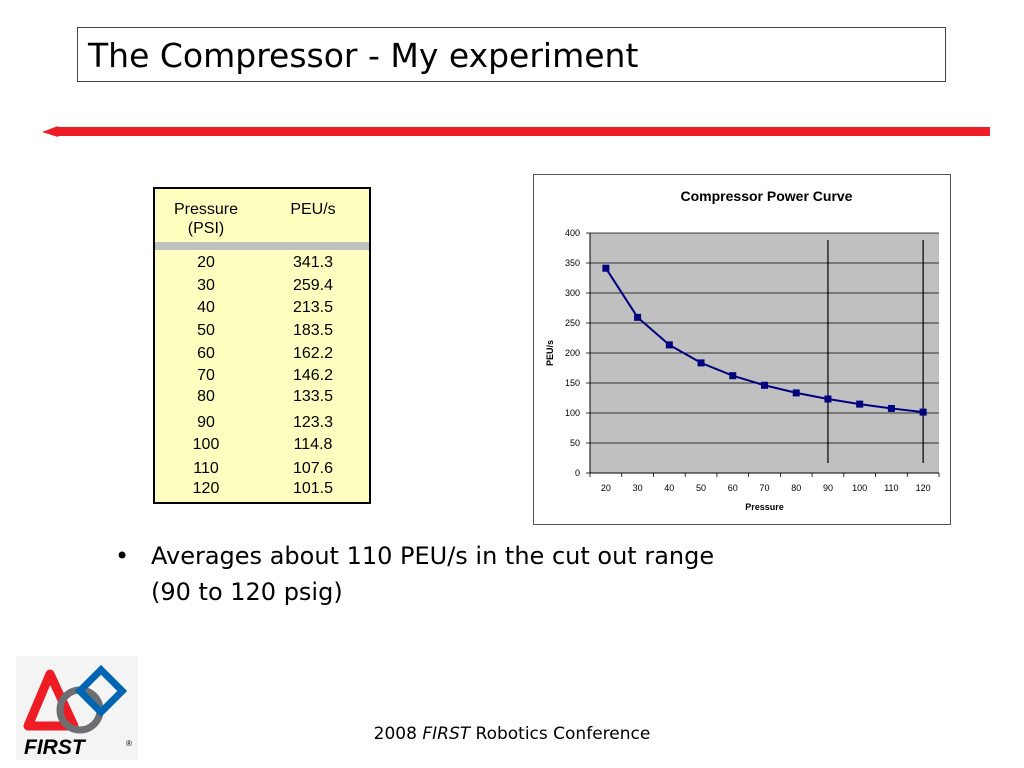  Describe the element at coordinates (50, 131) in the screenshot. I see `red-divider-cap` at that location.